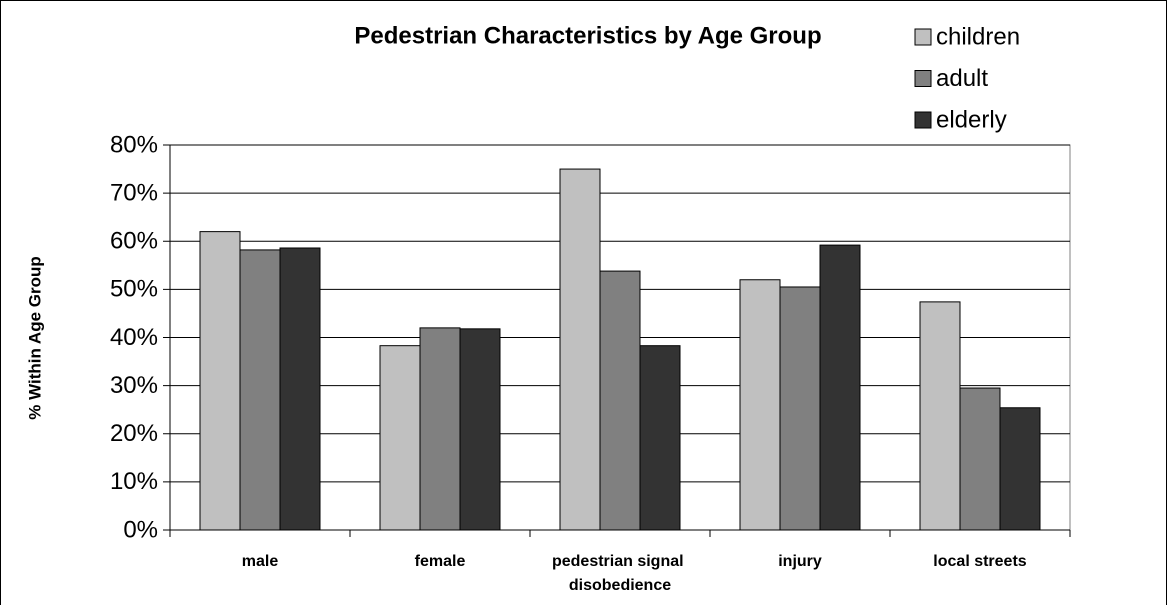 The image size is (1168, 605). What do you see at coordinates (620, 585) in the screenshot?
I see `x-tick-label-line: disobedience` at bounding box center [620, 585].